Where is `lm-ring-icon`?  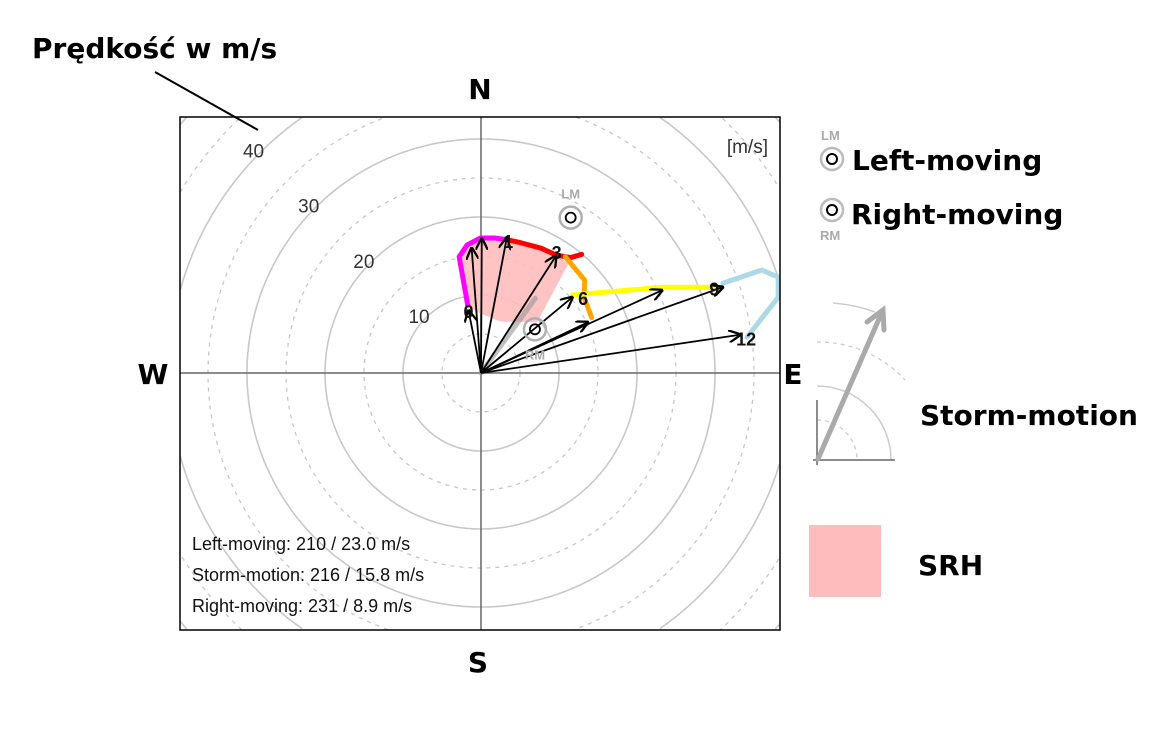 lm-ring-icon is located at coordinates (570, 217).